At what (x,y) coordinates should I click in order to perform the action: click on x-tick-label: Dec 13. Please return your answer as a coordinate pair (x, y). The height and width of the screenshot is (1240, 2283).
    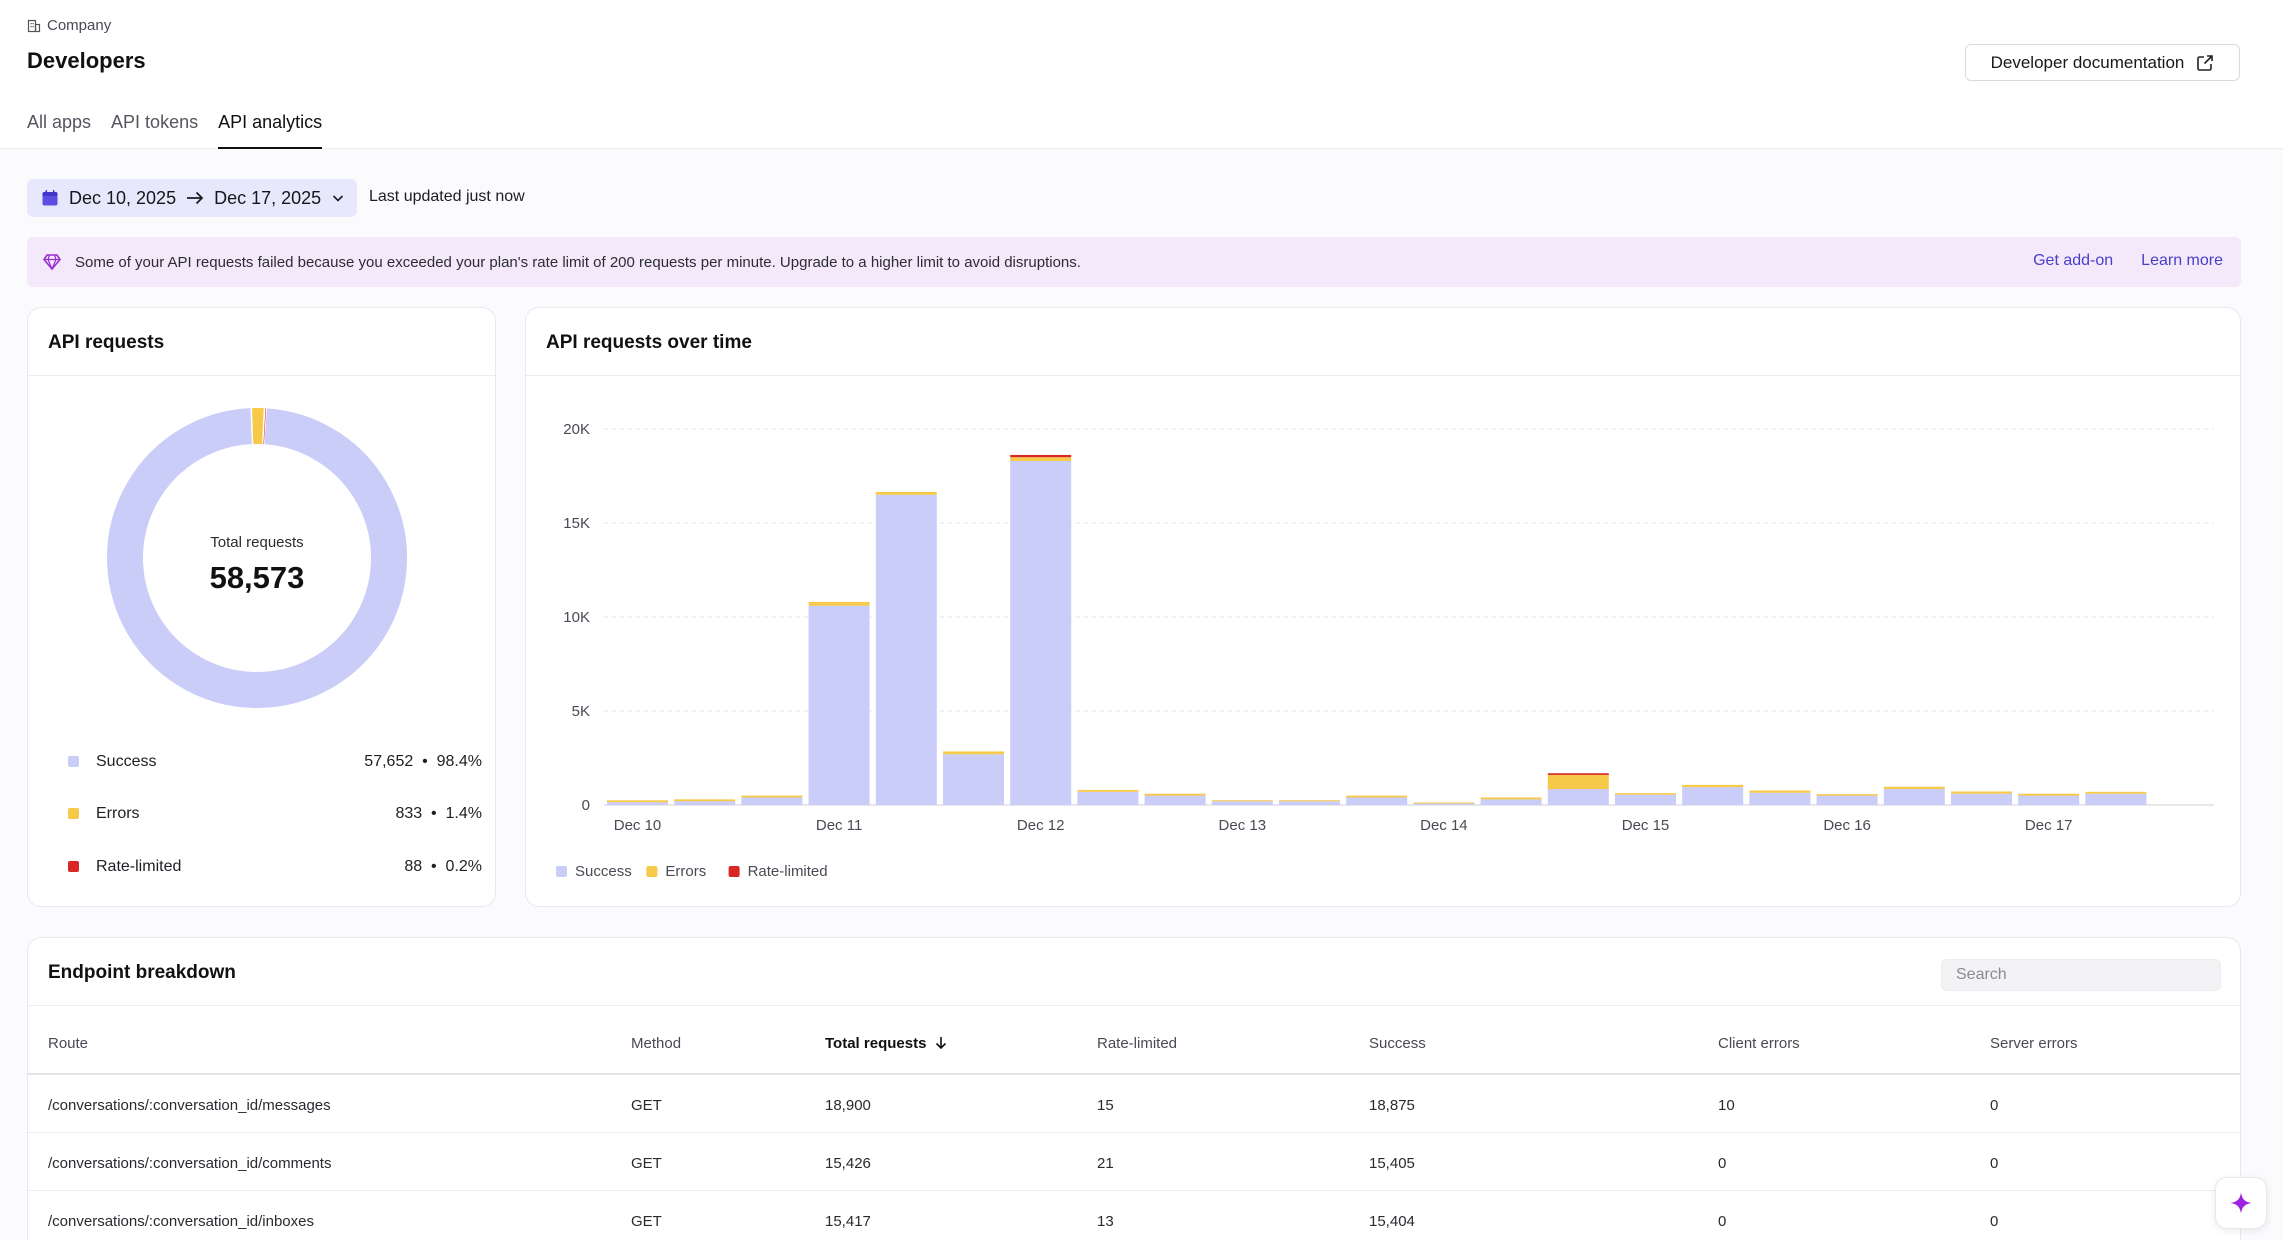
    Looking at the image, I should click on (1243, 825).